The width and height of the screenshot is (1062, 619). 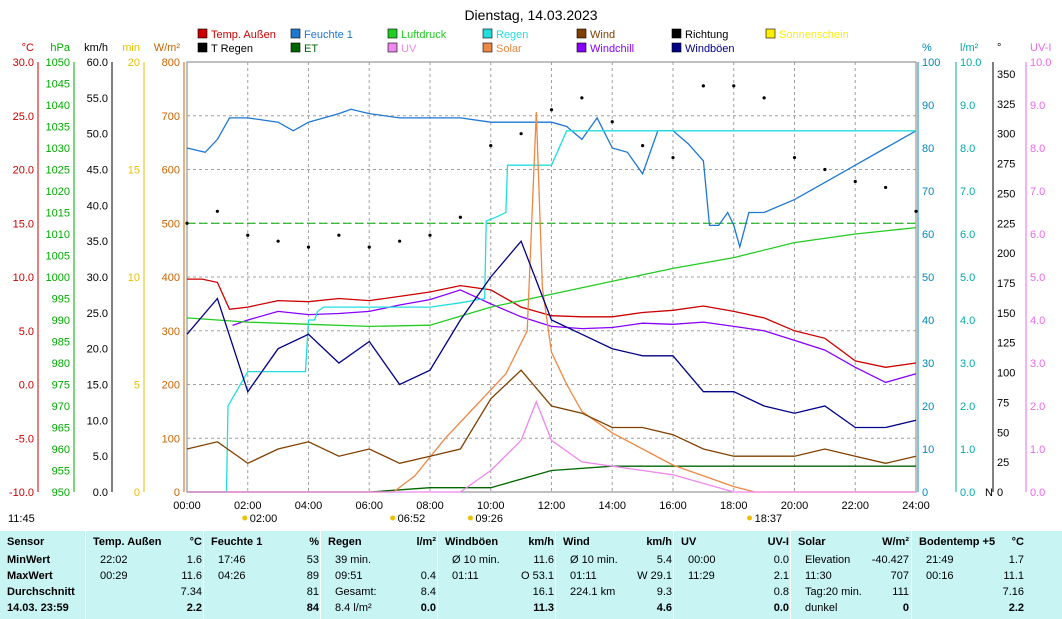 I want to click on left-axis-tick: 1005, so click(x=58, y=257).